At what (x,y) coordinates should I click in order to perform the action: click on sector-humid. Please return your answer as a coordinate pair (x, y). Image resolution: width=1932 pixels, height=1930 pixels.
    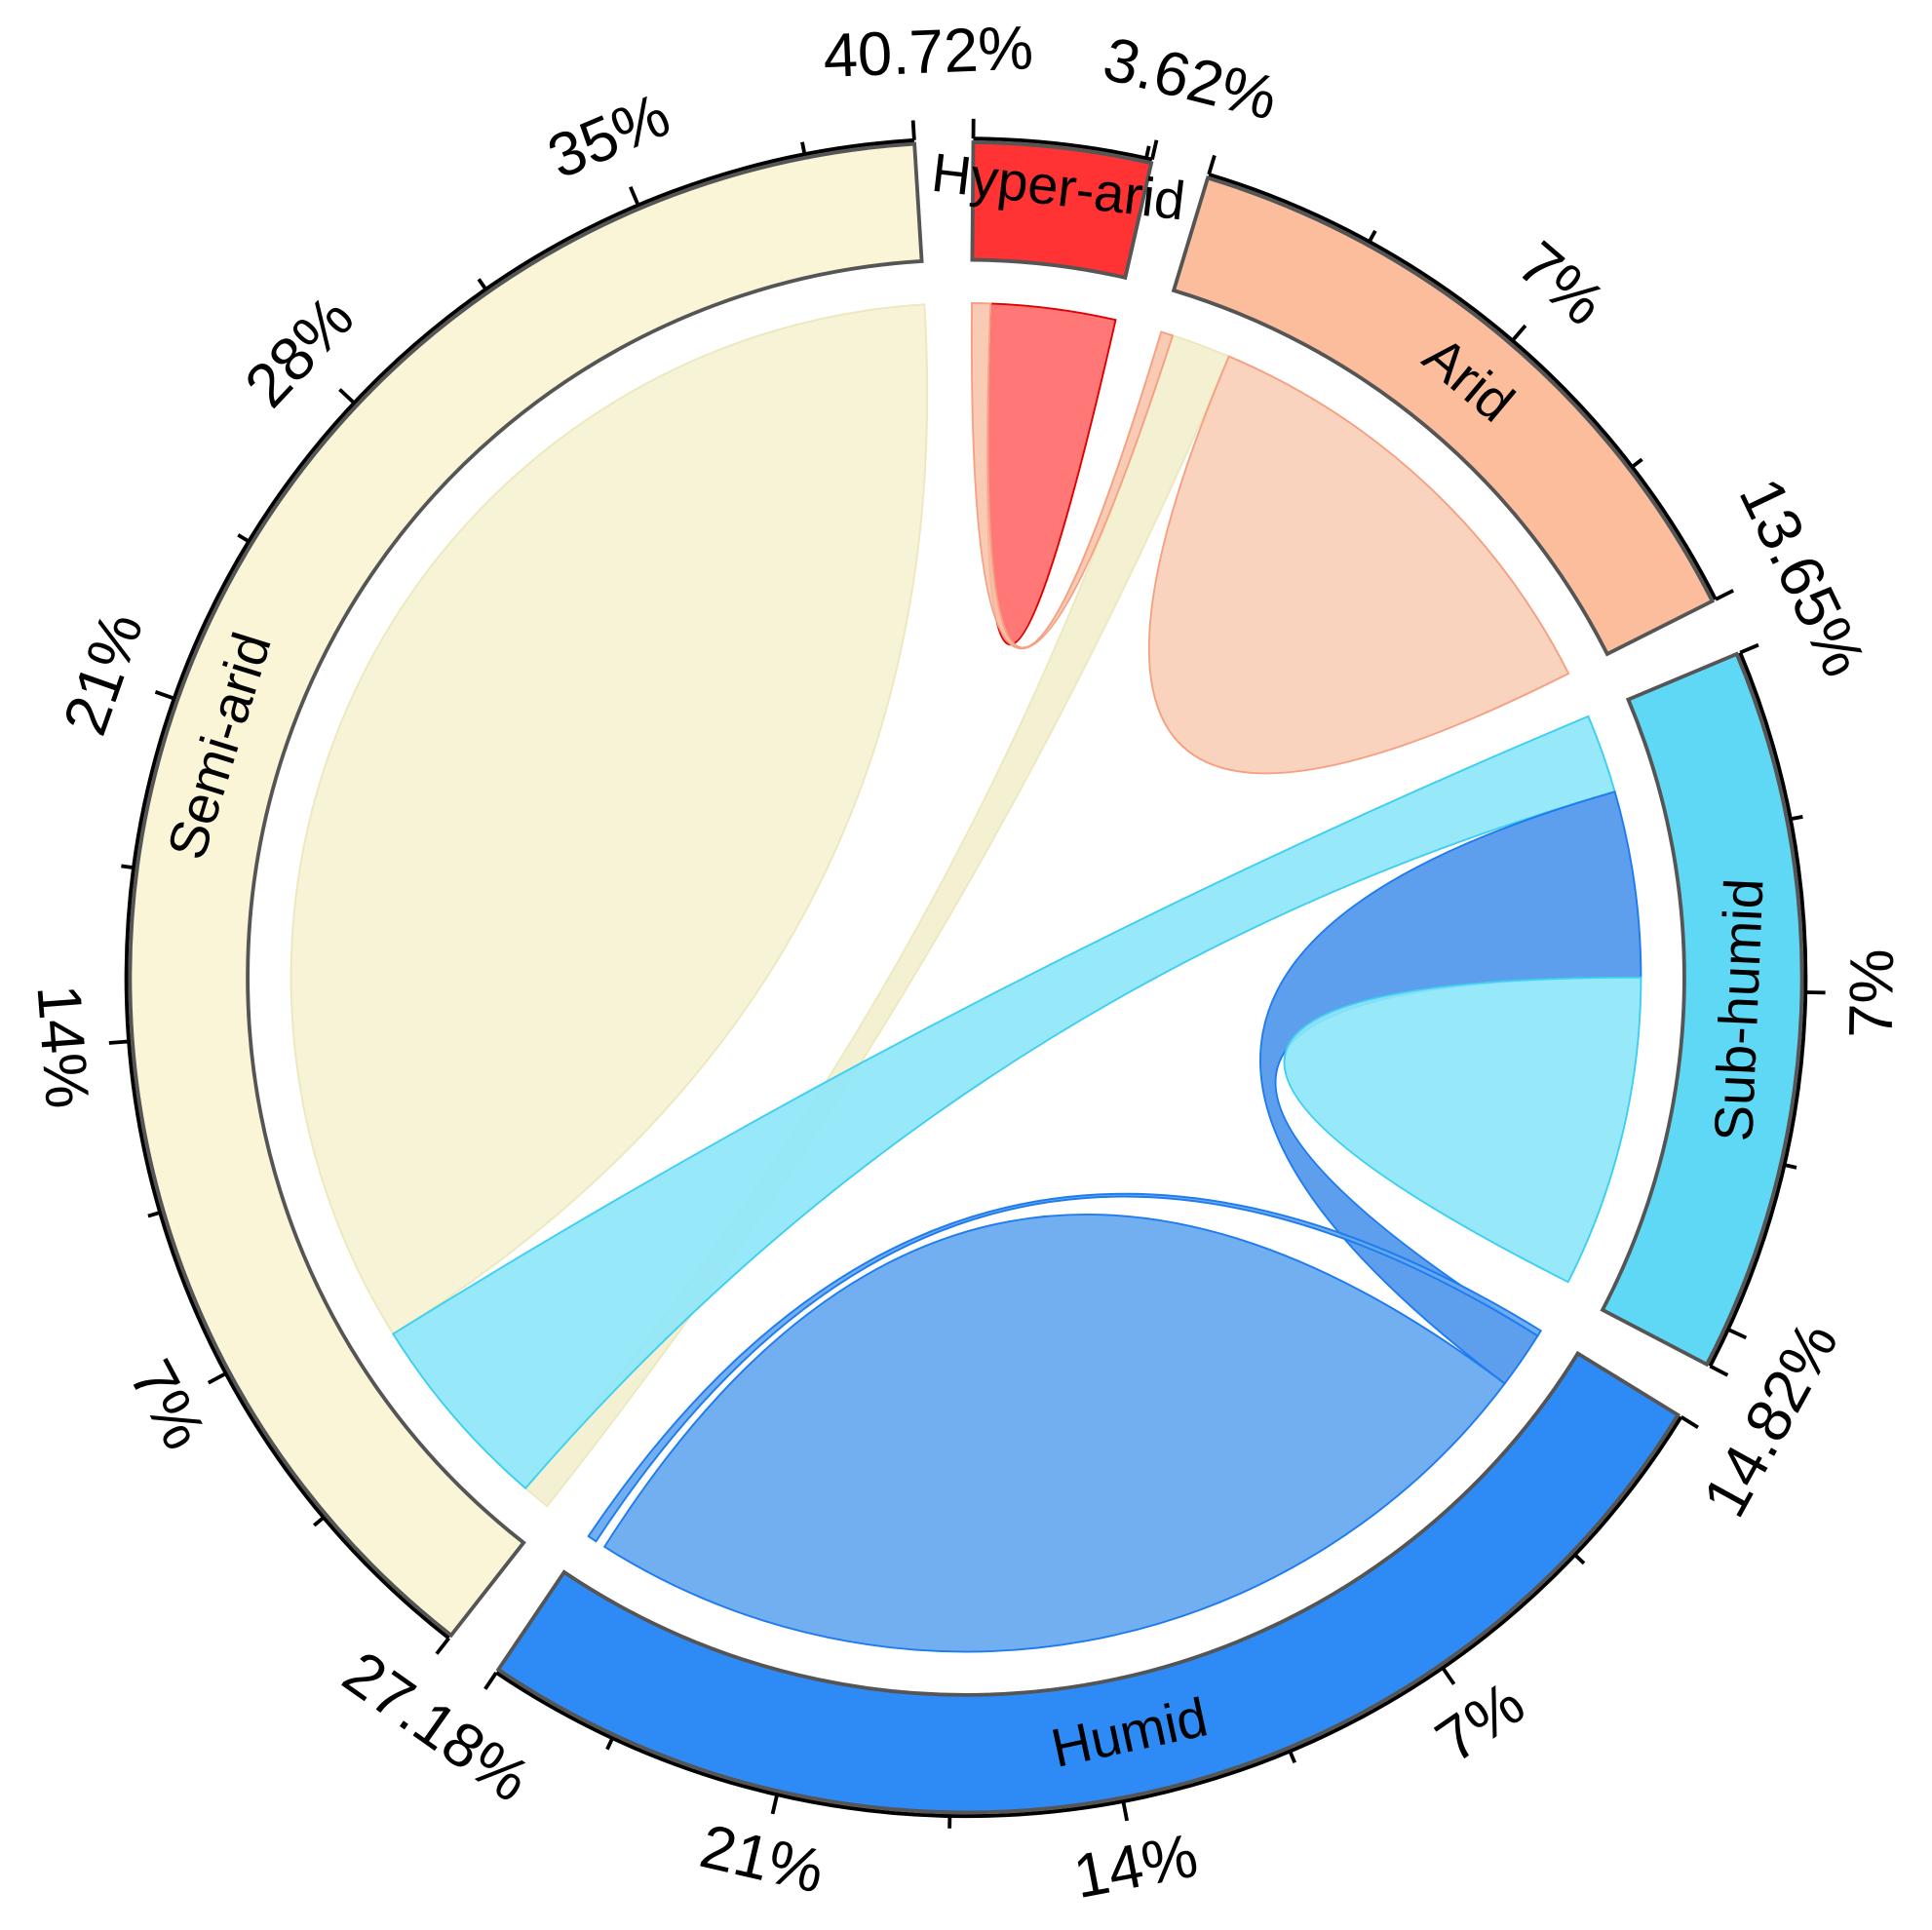
    Looking at the image, I should click on (1088, 1582).